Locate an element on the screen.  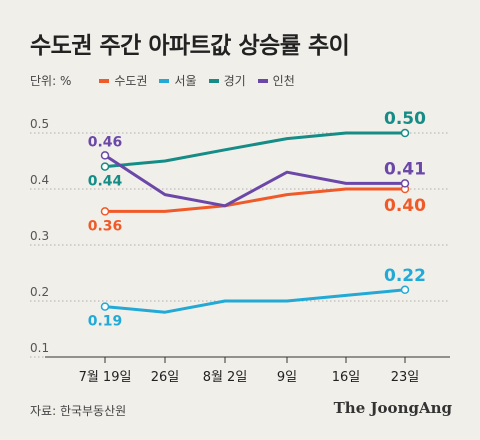
x-tick-label: 26일 is located at coordinates (165, 377).